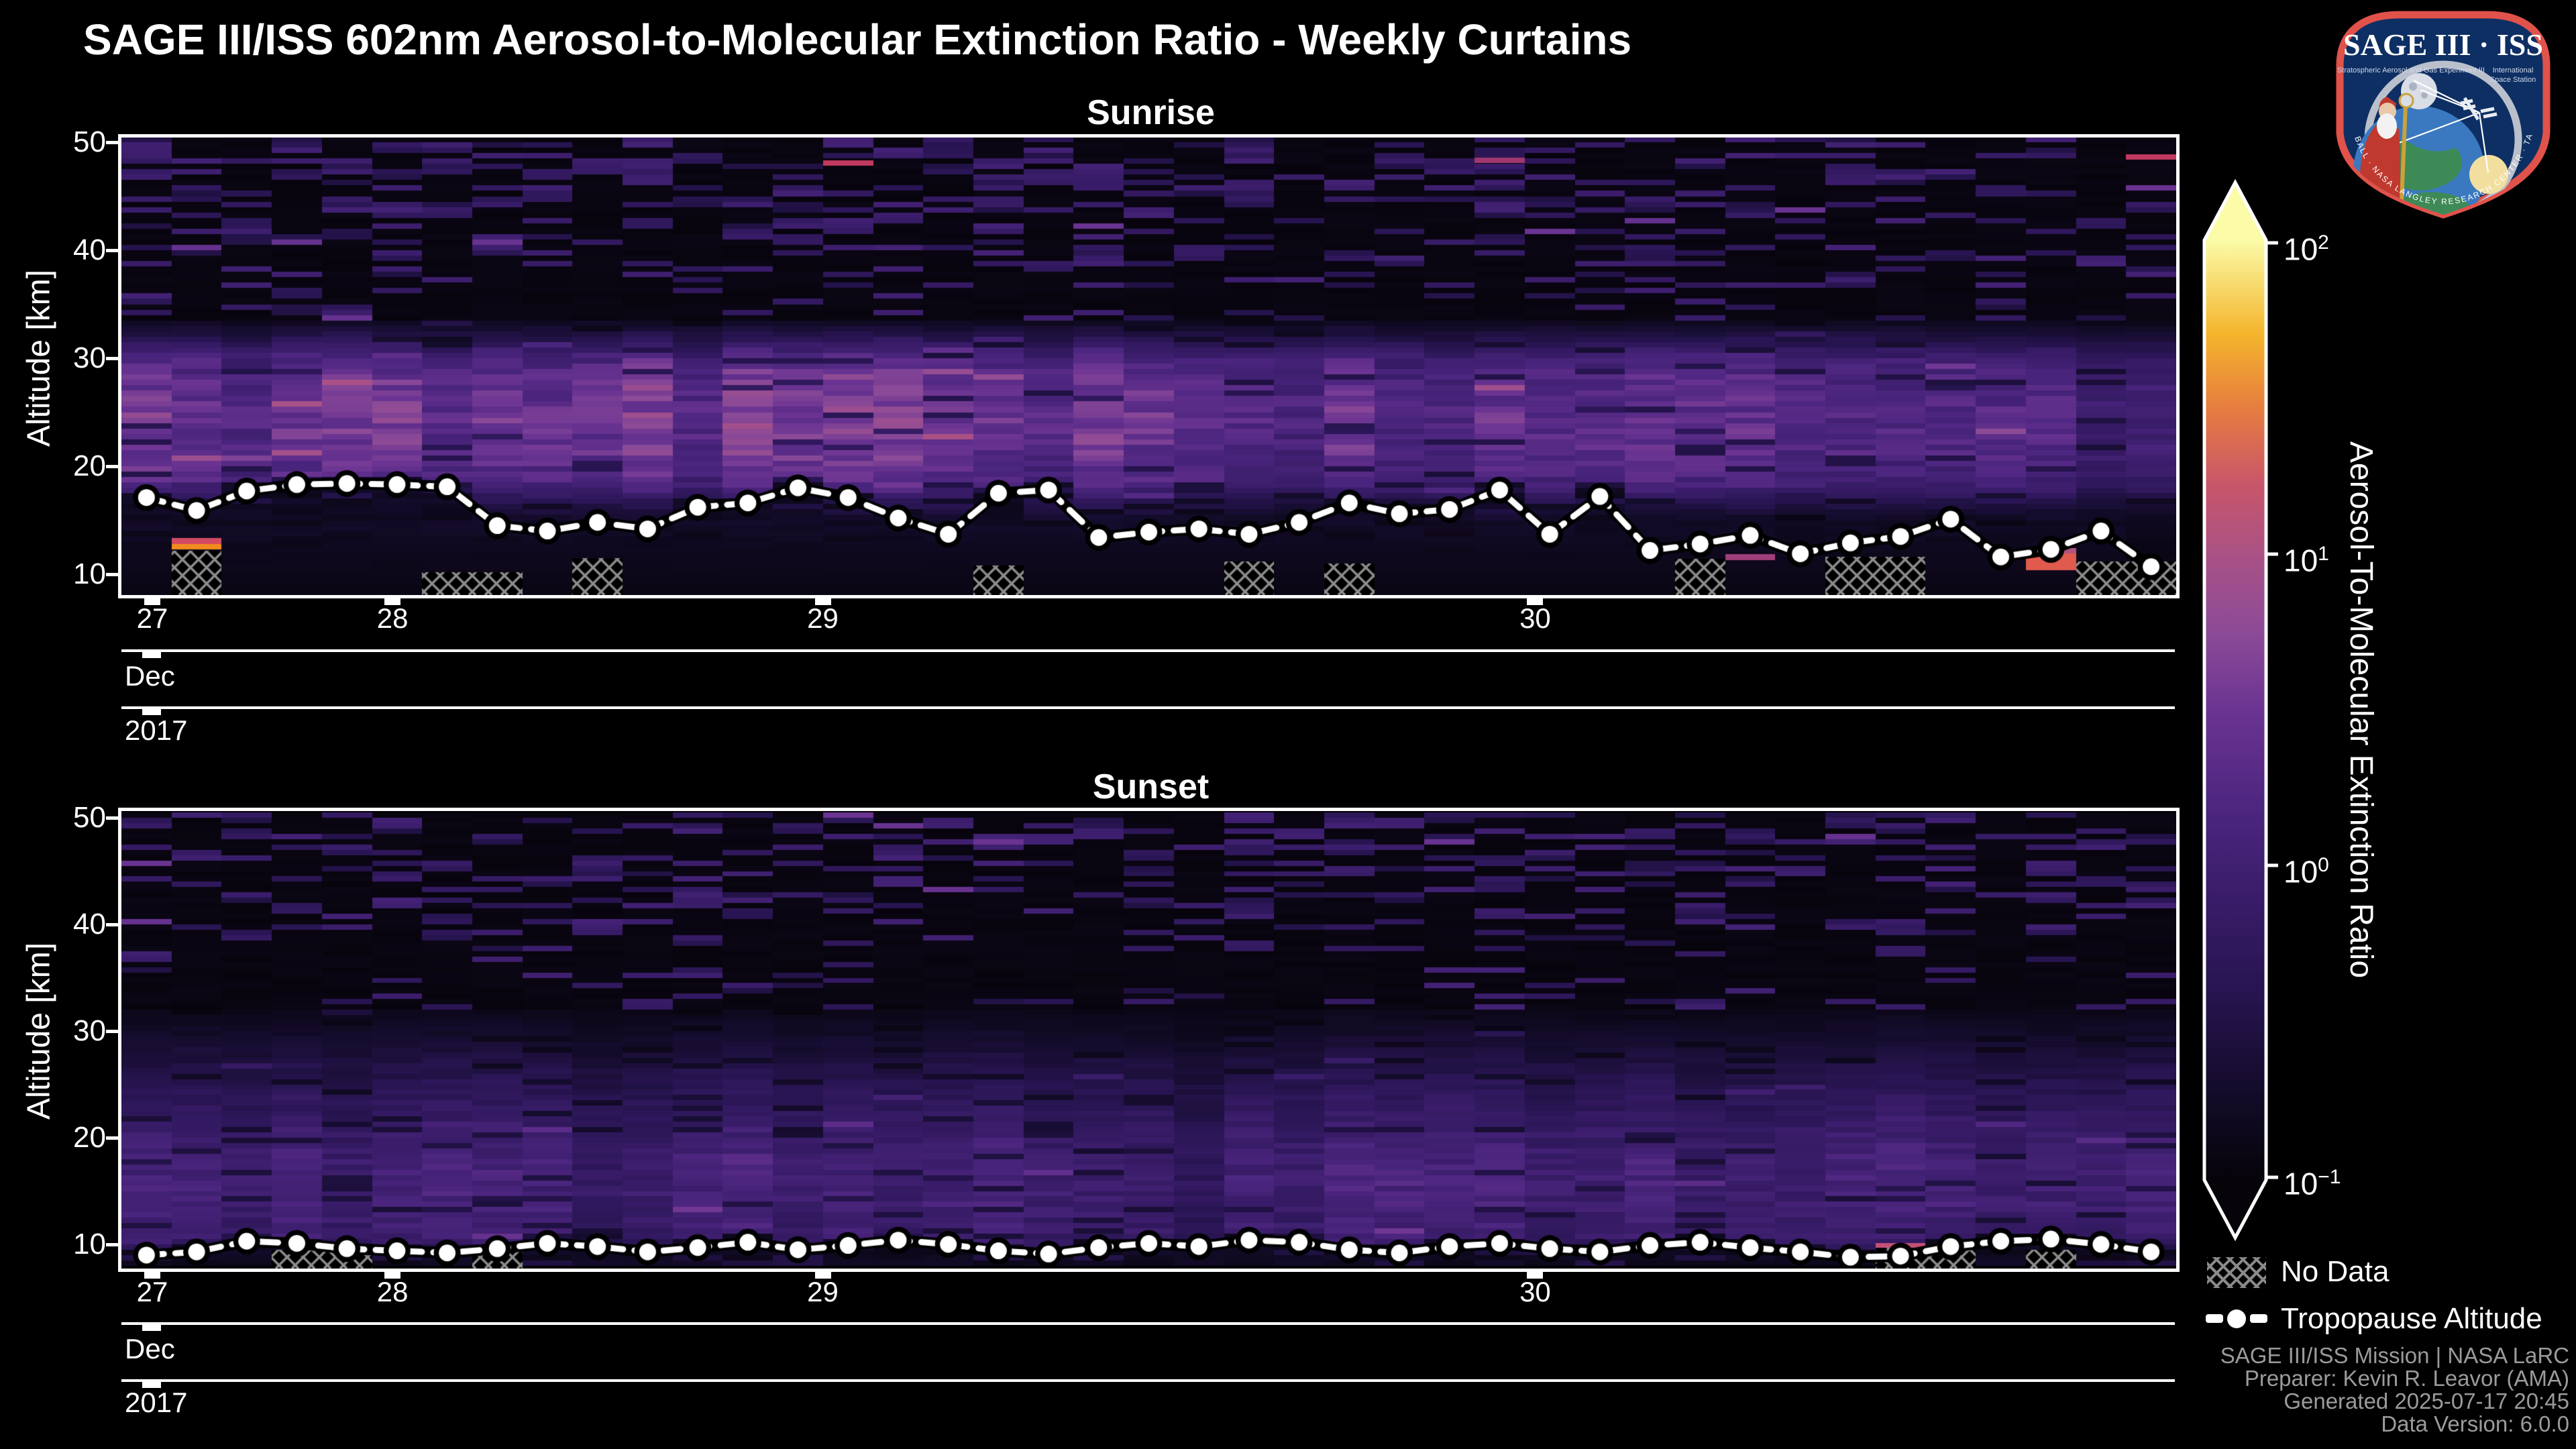 Image resolution: width=2576 pixels, height=1449 pixels. Describe the element at coordinates (2513, 80) in the screenshot. I see `patch-subtitle-right2: Space Station` at that location.